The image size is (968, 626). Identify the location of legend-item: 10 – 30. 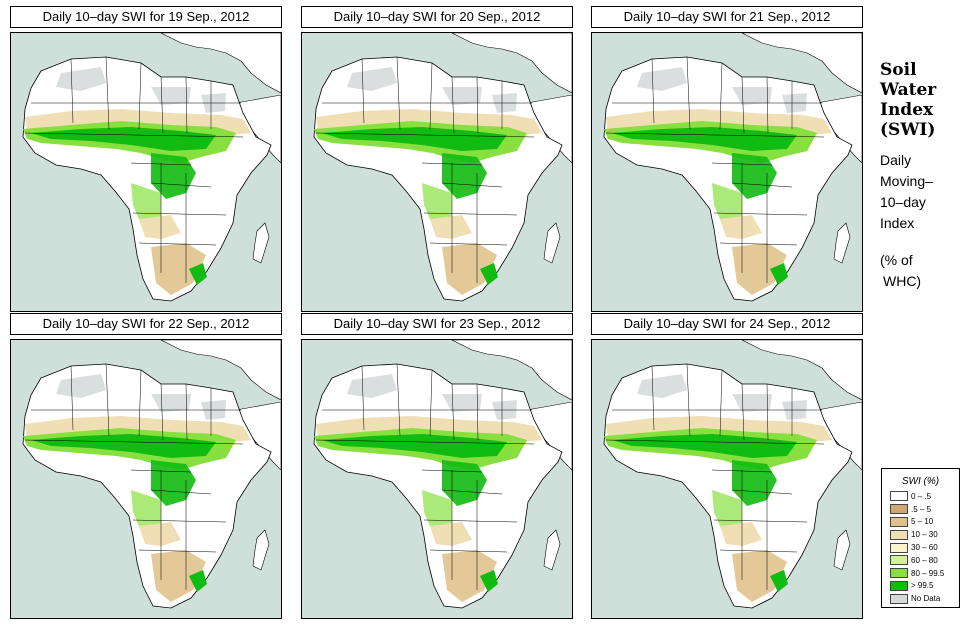
(920, 534).